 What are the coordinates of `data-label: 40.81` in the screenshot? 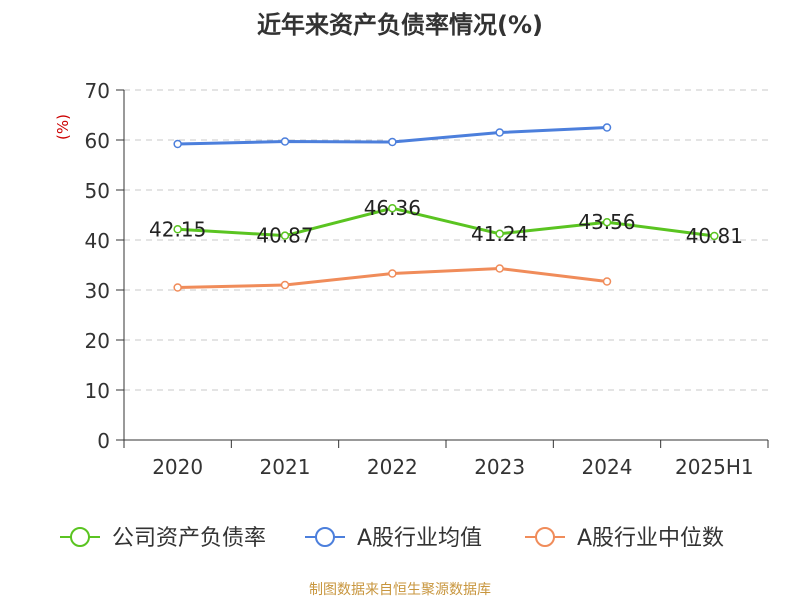 It's located at (714, 236).